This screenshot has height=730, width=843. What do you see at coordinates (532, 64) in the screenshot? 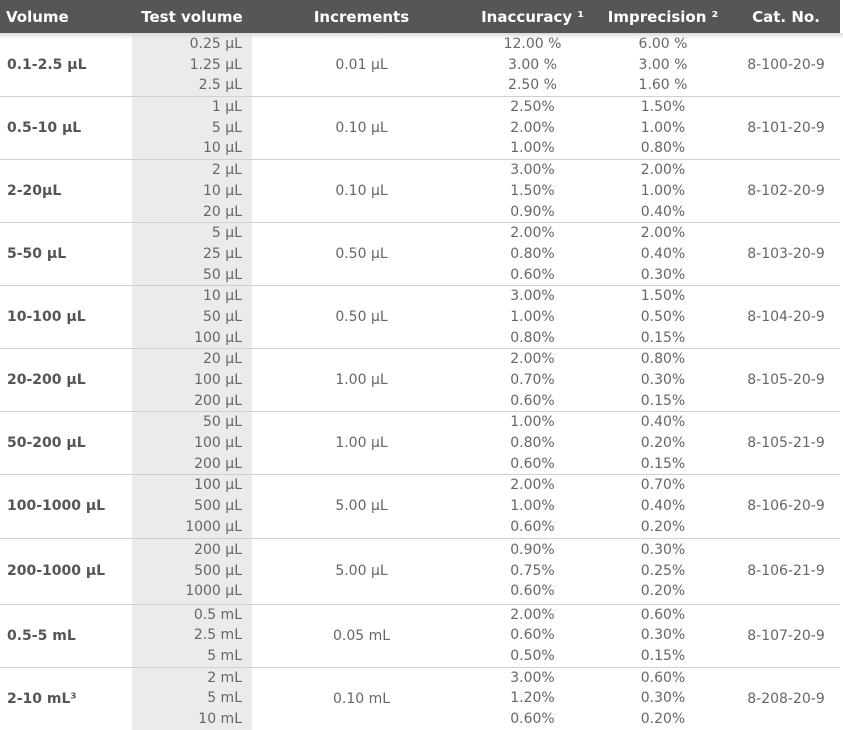
I see `inaccuracy-cell: 12.00 % 3.00 % 2.50 %` at bounding box center [532, 64].